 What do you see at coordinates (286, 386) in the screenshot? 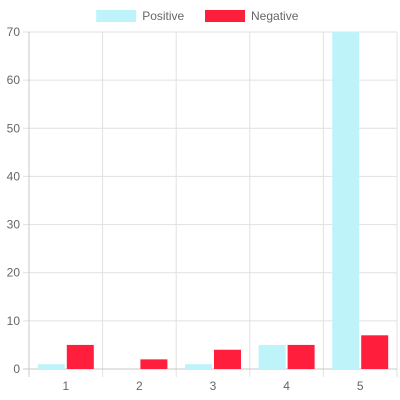
I see `x-tick-label: 4` at bounding box center [286, 386].